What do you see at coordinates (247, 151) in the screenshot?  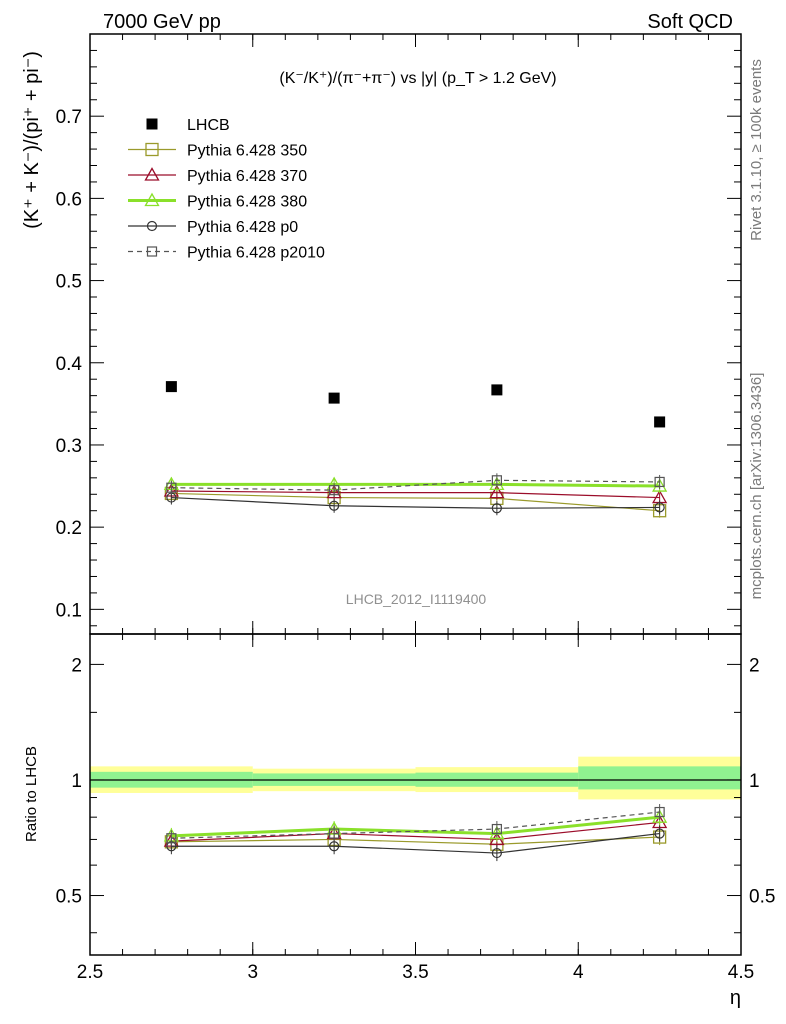 I see `legend-label: Pythia 6.428 350` at bounding box center [247, 151].